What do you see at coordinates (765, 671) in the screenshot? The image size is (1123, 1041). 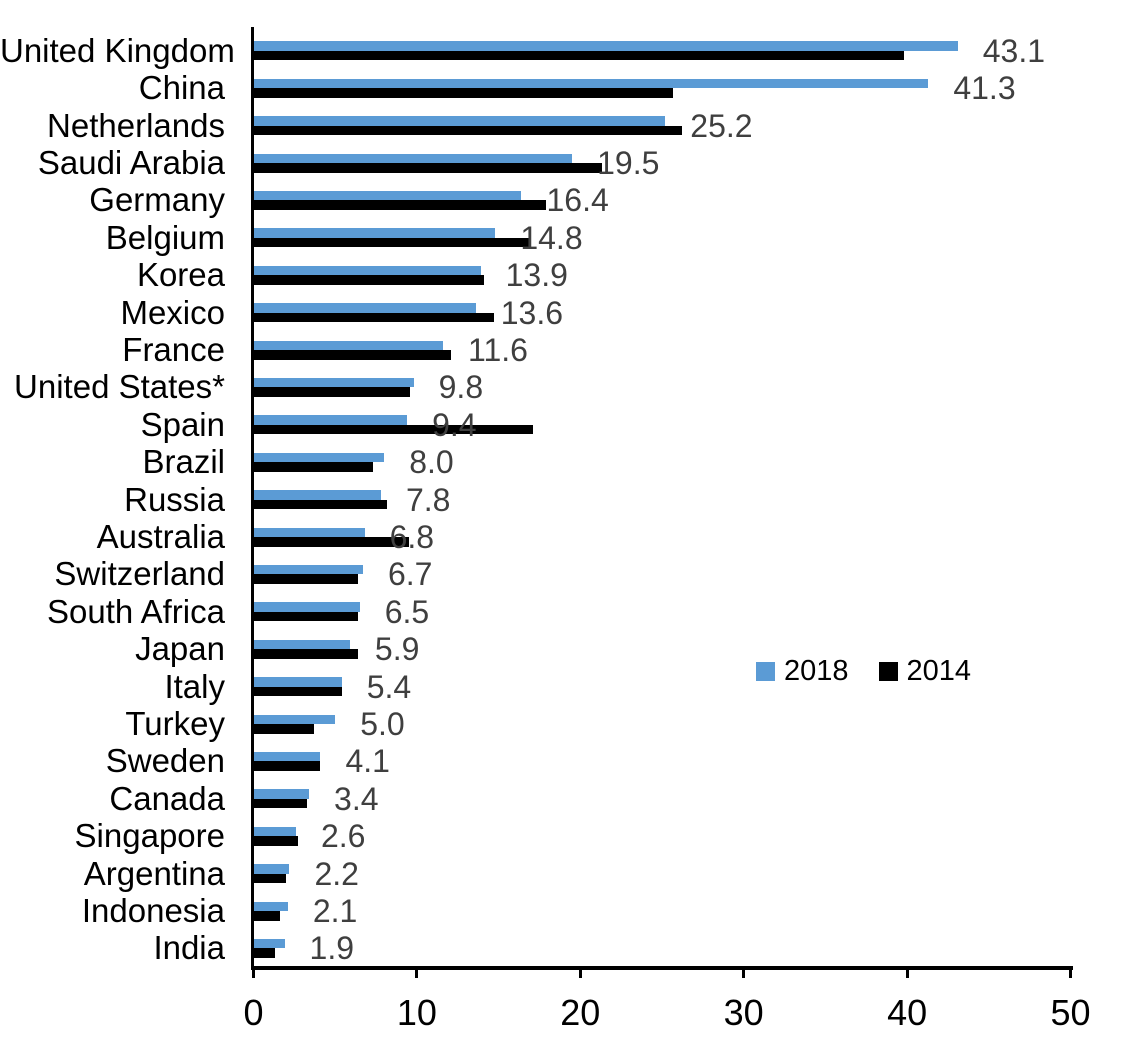 I see `legend-swatch-2018` at bounding box center [765, 671].